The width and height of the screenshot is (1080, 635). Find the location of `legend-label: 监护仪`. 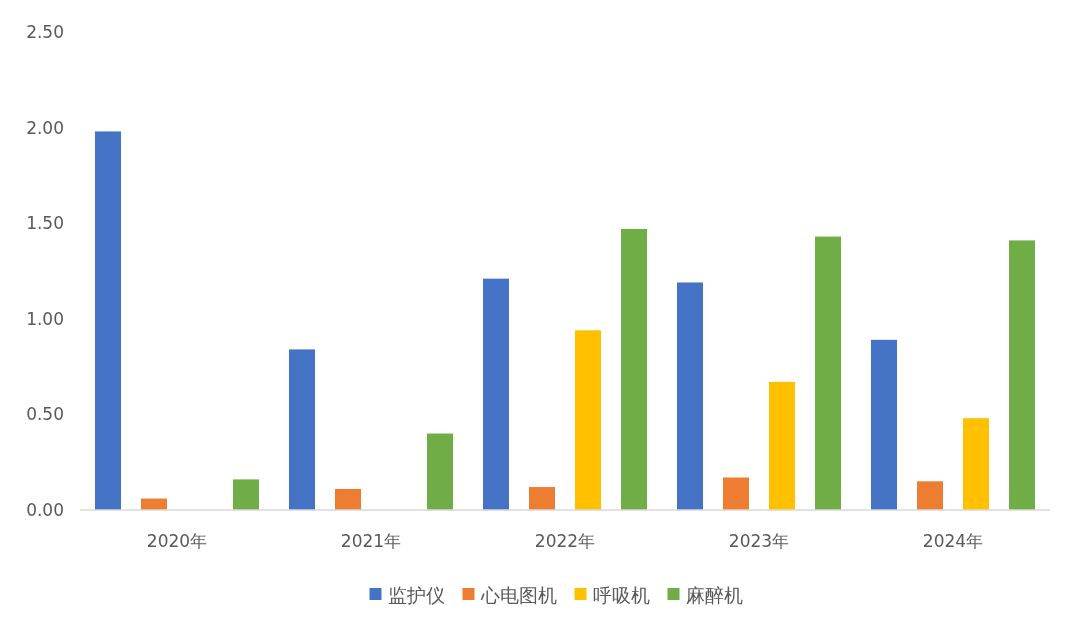

legend-label: 监护仪 is located at coordinates (416, 595).